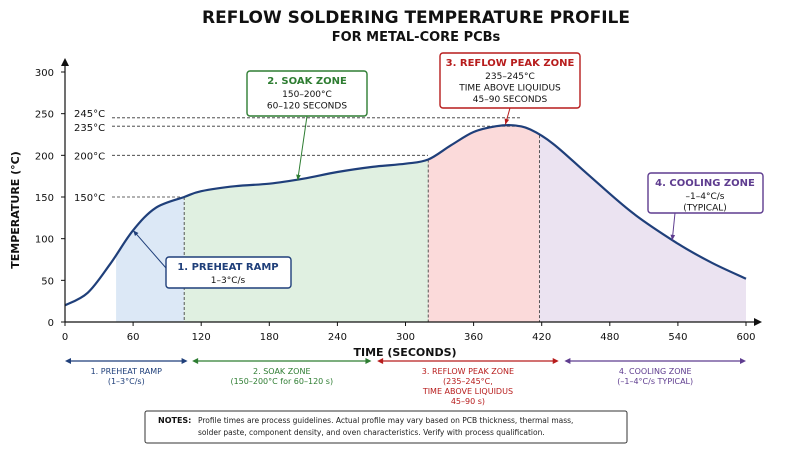  I want to click on zone-bar-line-text-reflow-1: TIME ABOVE LIQUIDUS, so click(467, 391).